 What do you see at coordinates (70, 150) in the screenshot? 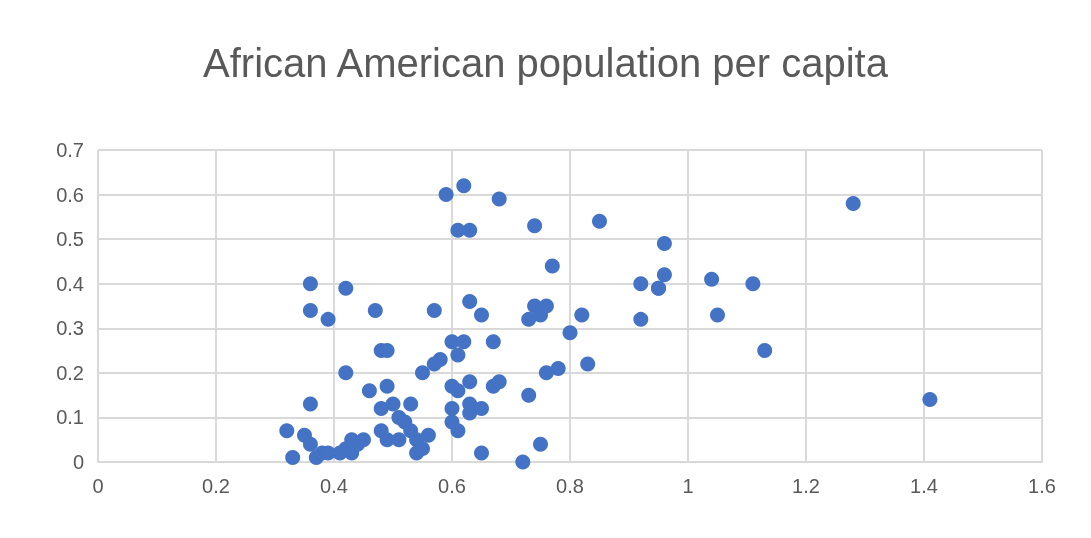
I see `y-tick-label: 0.7` at bounding box center [70, 150].